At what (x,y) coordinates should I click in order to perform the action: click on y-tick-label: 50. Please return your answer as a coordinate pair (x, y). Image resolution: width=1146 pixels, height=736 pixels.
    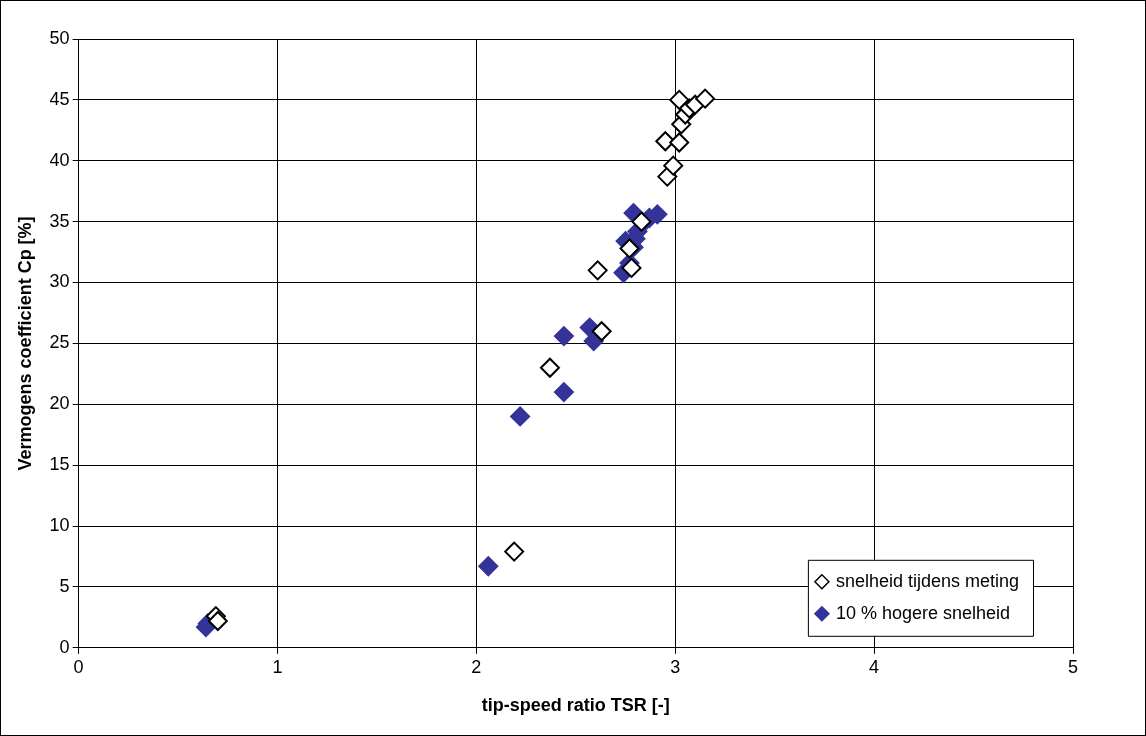
    Looking at the image, I should click on (59, 37).